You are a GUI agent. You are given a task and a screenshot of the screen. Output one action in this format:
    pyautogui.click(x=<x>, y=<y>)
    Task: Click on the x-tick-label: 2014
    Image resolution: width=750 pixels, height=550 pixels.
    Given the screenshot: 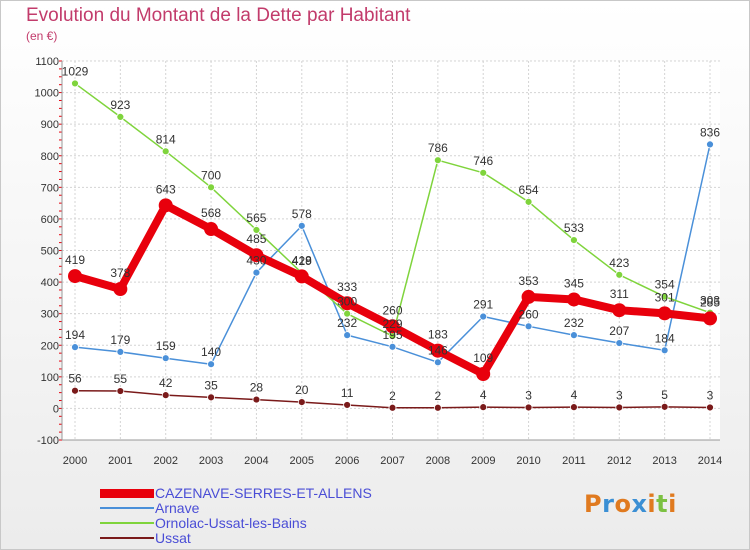 What is the action you would take?
    pyautogui.click(x=710, y=461)
    